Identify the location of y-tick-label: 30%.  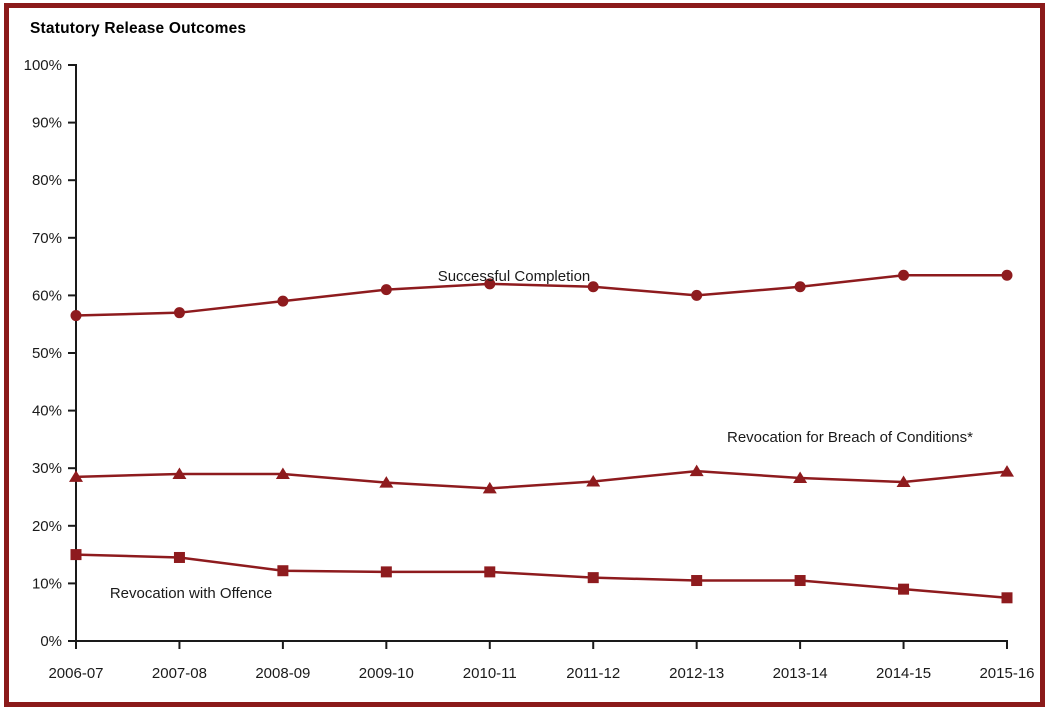
(47, 468).